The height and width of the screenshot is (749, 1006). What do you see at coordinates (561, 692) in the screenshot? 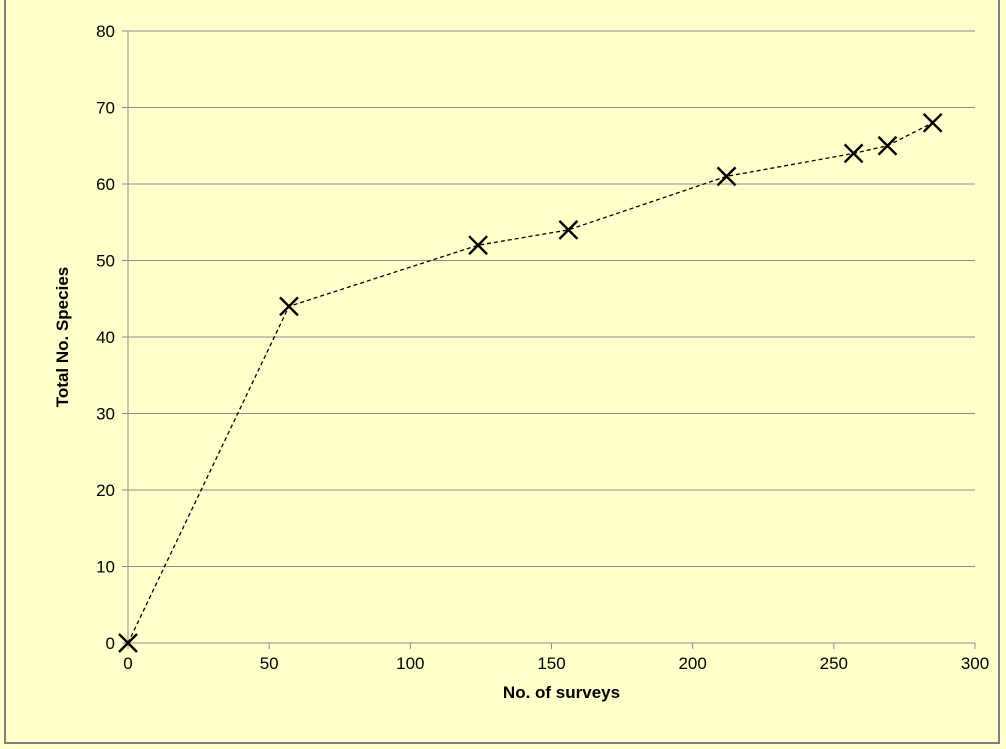
I see `x-axis-title: No. of surveys` at bounding box center [561, 692].